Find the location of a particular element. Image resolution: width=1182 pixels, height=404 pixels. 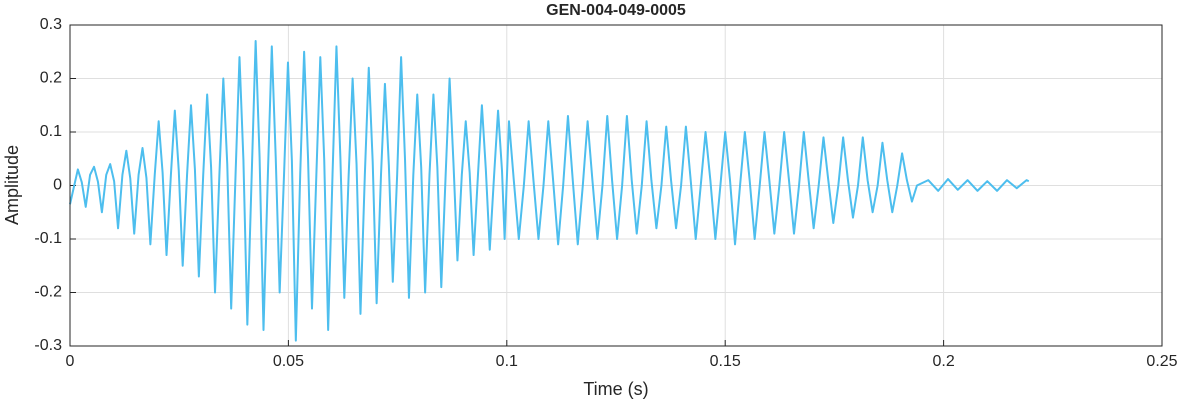

y-tick-label: 0.2 is located at coordinates (51, 78).